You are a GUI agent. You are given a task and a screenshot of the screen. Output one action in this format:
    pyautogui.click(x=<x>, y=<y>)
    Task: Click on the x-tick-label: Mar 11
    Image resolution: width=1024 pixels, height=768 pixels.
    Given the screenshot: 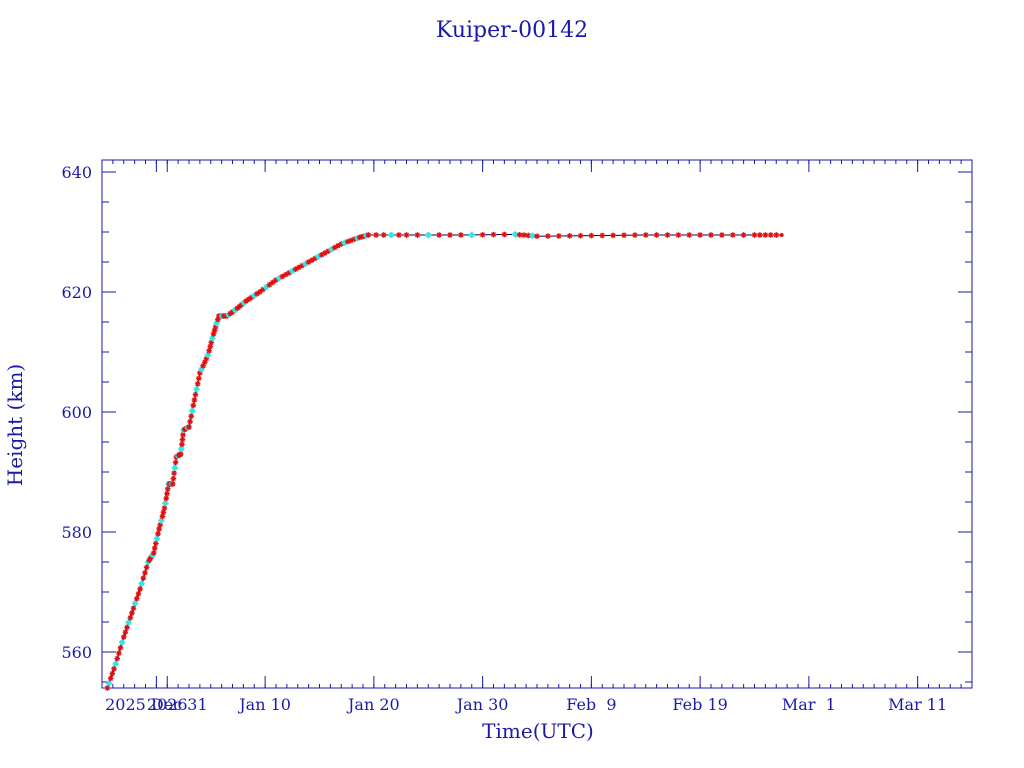 What is the action you would take?
    pyautogui.click(x=917, y=704)
    